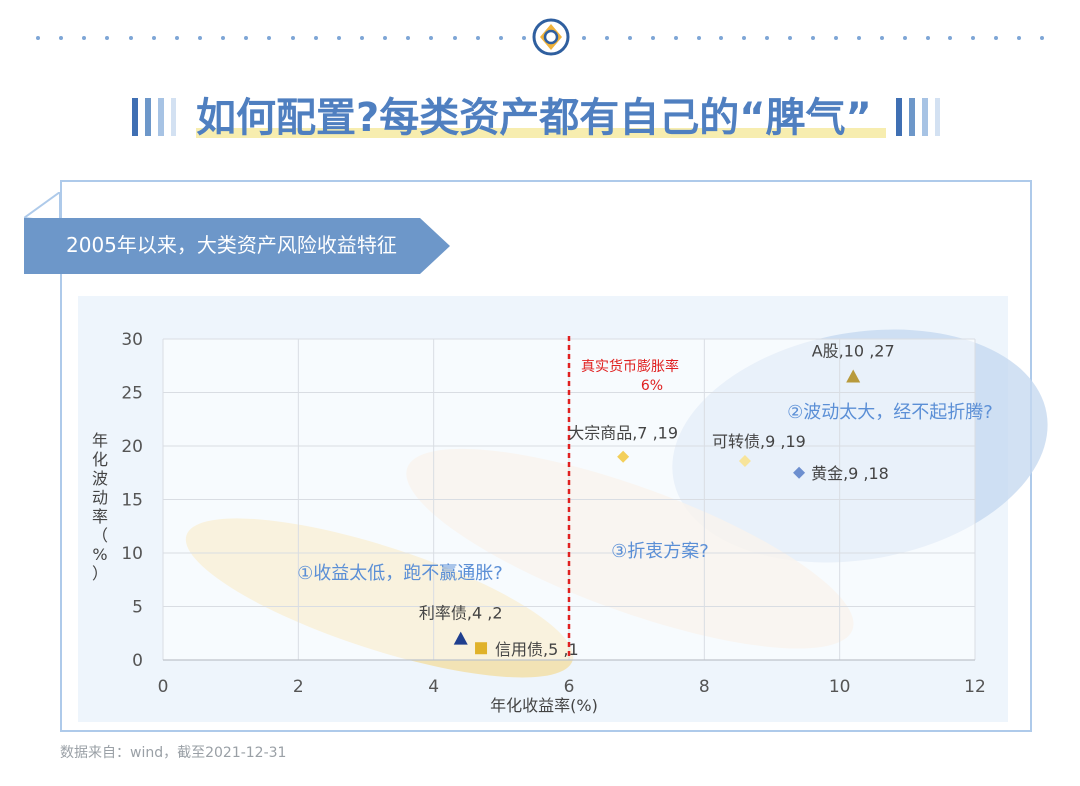  I want to click on y-tick-label: 15, so click(132, 501).